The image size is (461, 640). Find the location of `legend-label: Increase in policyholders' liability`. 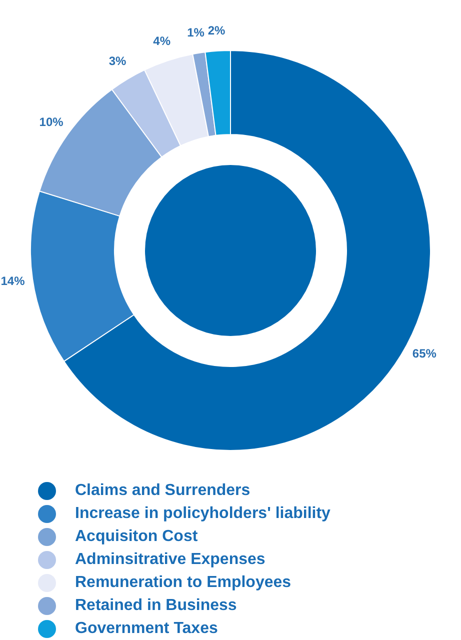

legend-label: Increase in policyholders' liability is located at coordinates (202, 513).